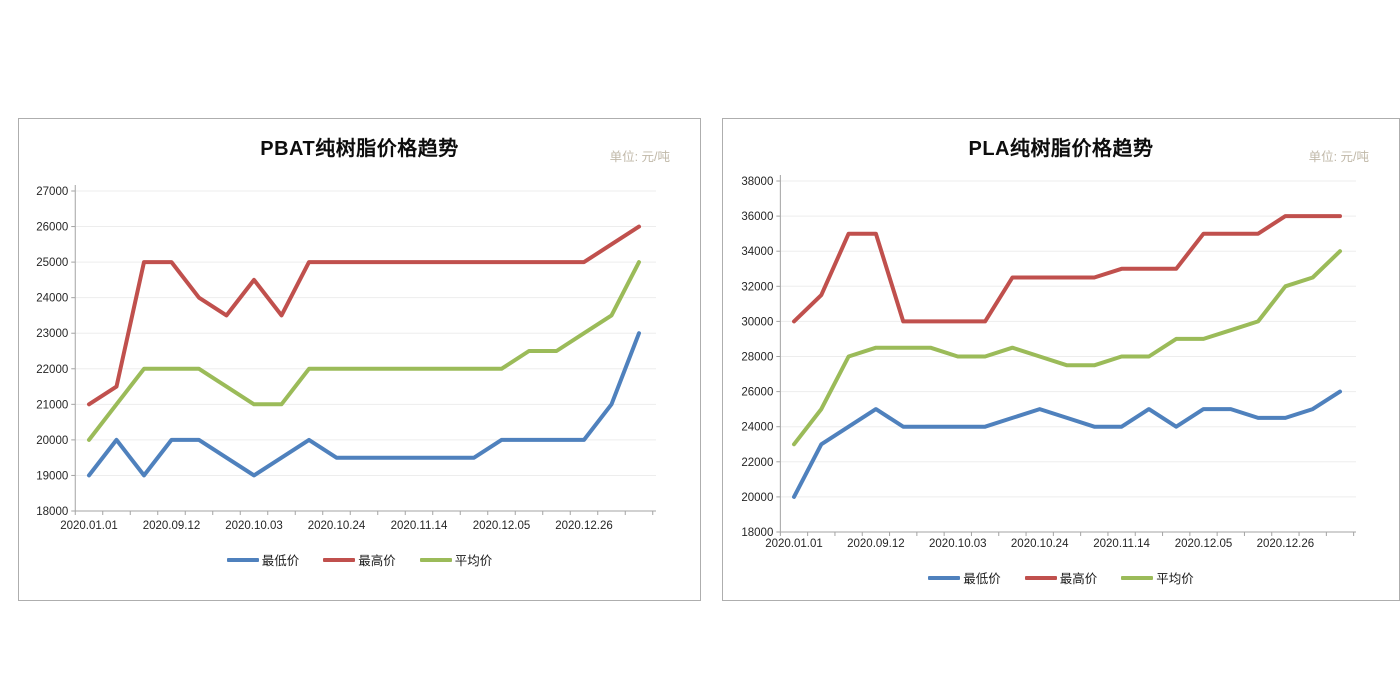 This screenshot has width=1400, height=700. I want to click on y-axis-tick-label: 23000, so click(52, 334).